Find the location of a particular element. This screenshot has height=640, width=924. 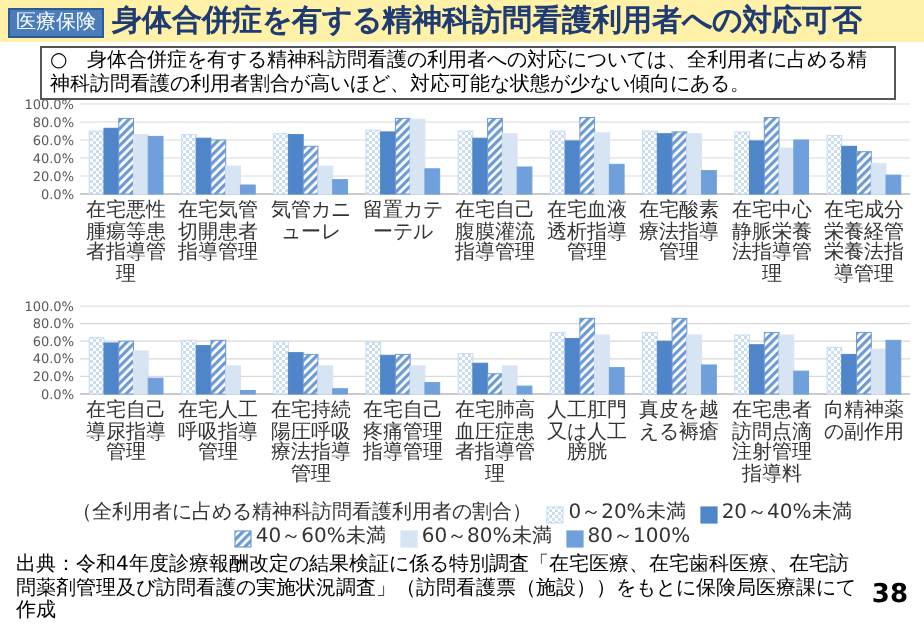

x-tick-label: 在宅酸素療法指導管理 is located at coordinates (679, 232).